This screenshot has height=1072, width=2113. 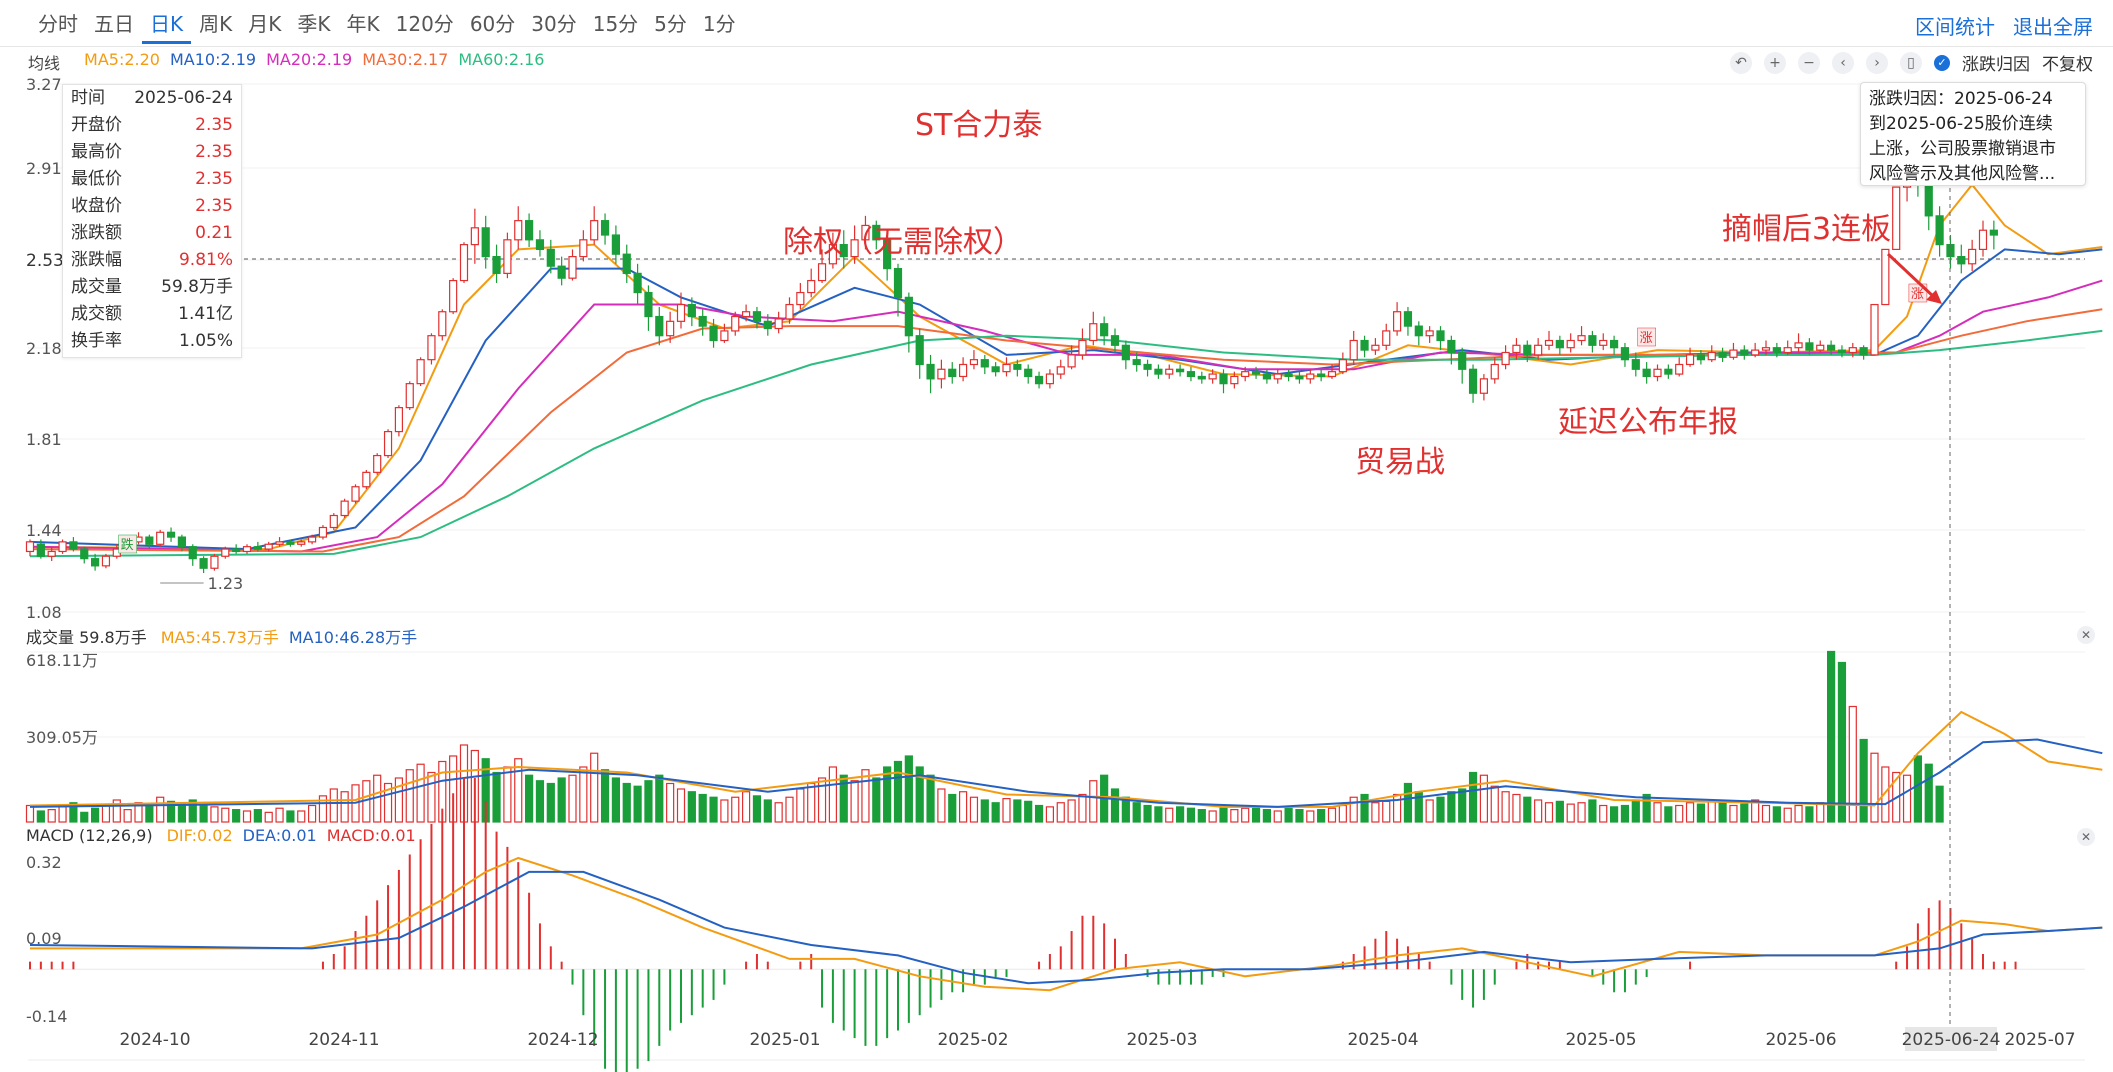 I want to click on tab-5分: 5分, so click(x=670, y=24).